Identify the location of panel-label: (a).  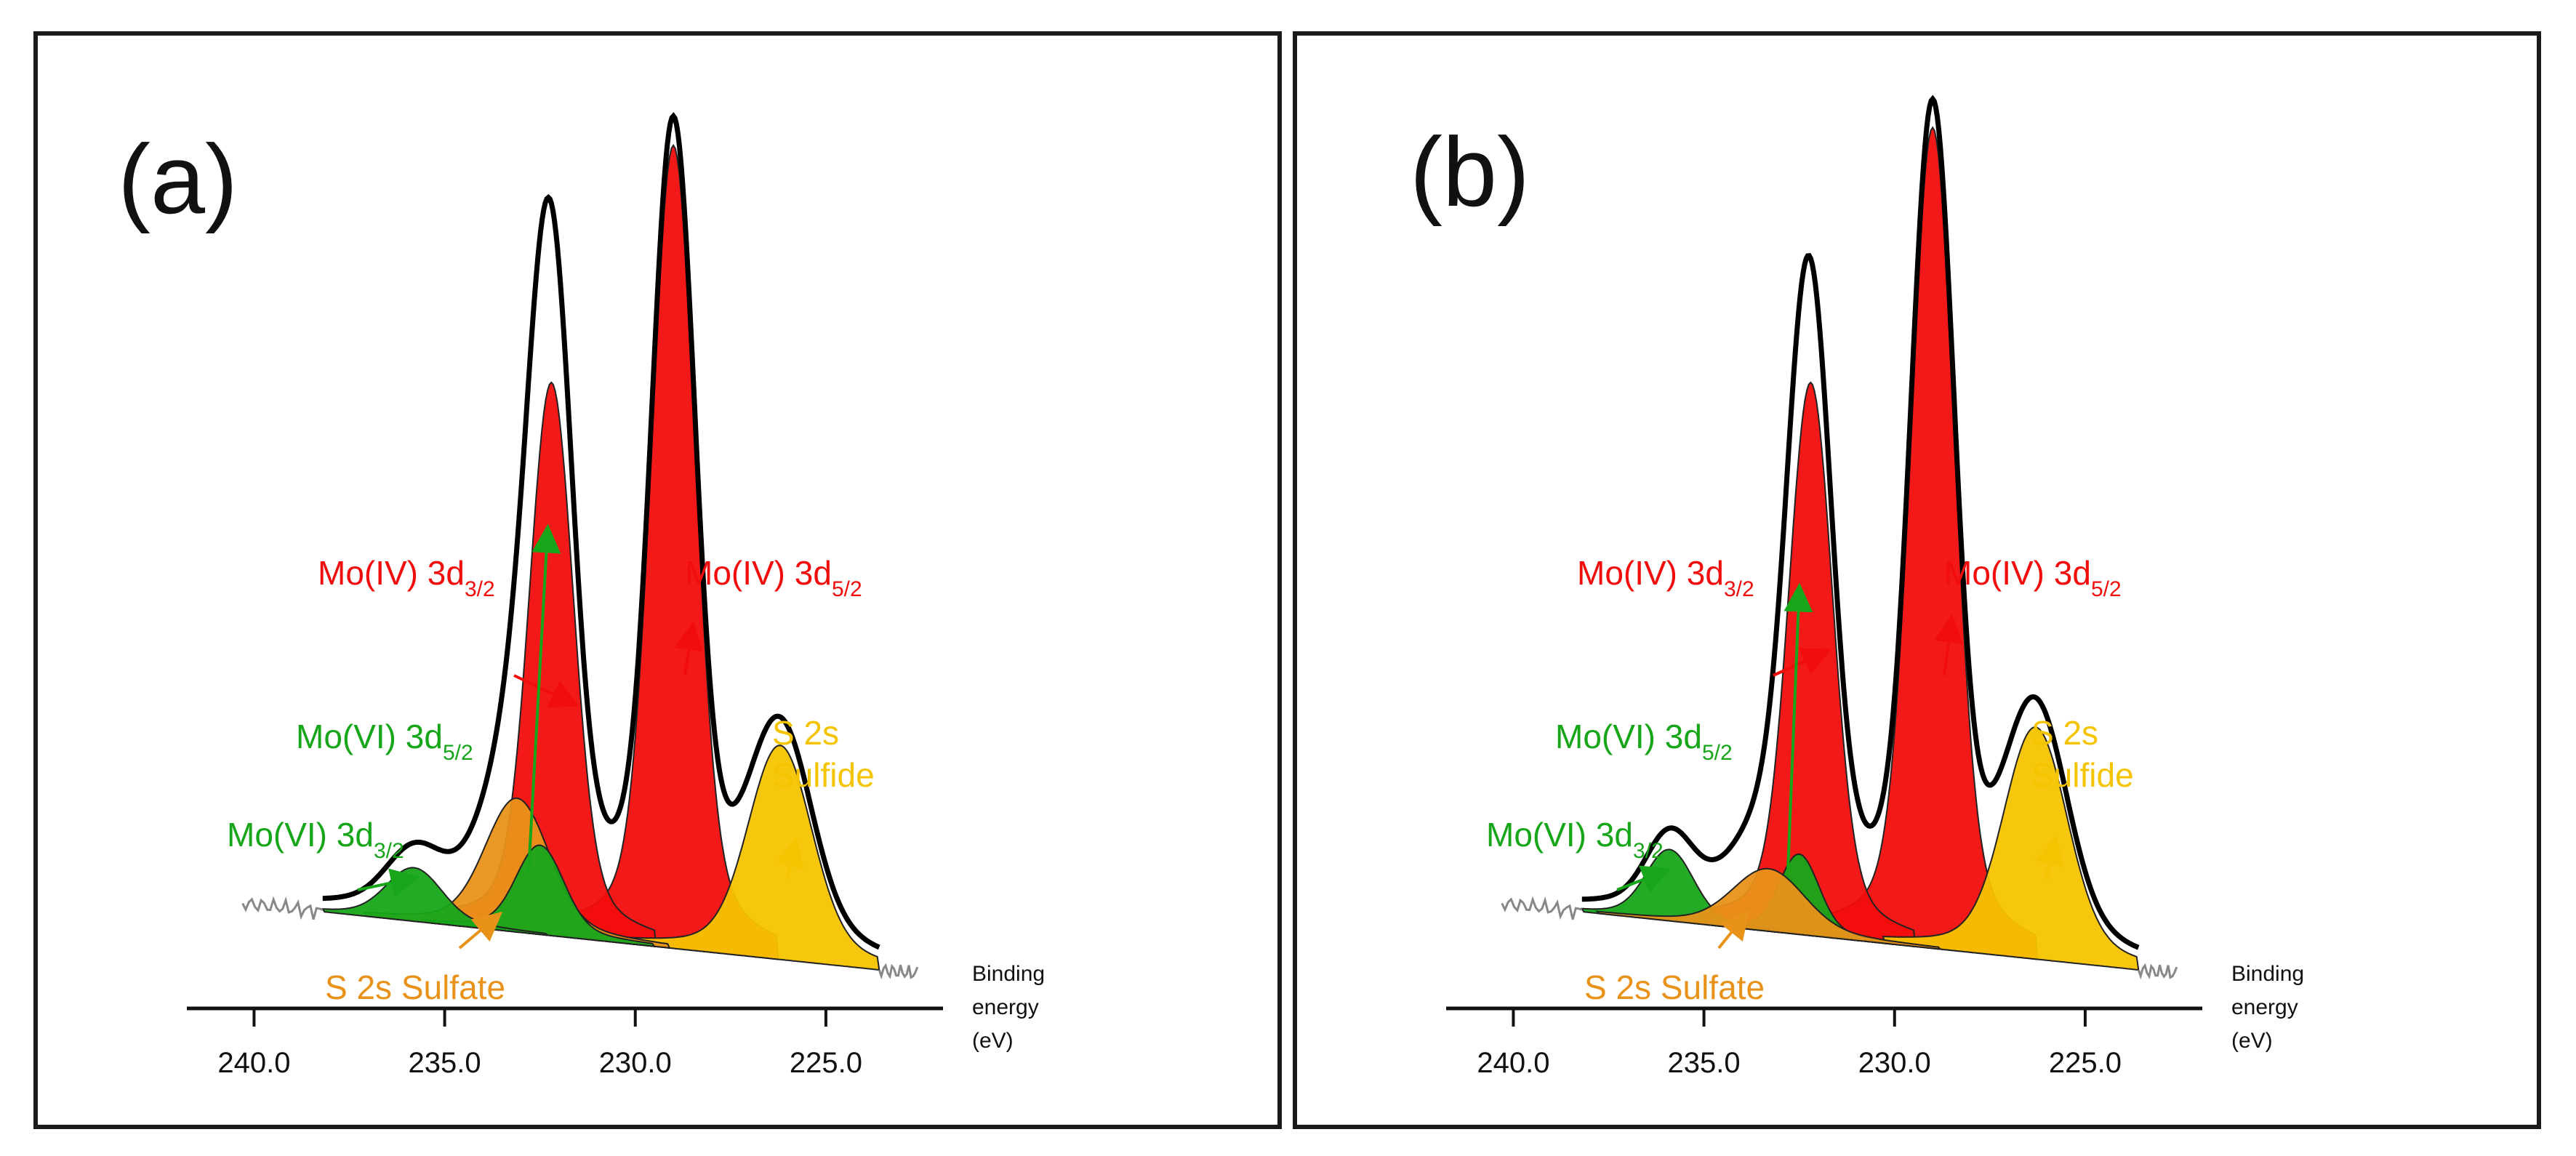
(178, 179).